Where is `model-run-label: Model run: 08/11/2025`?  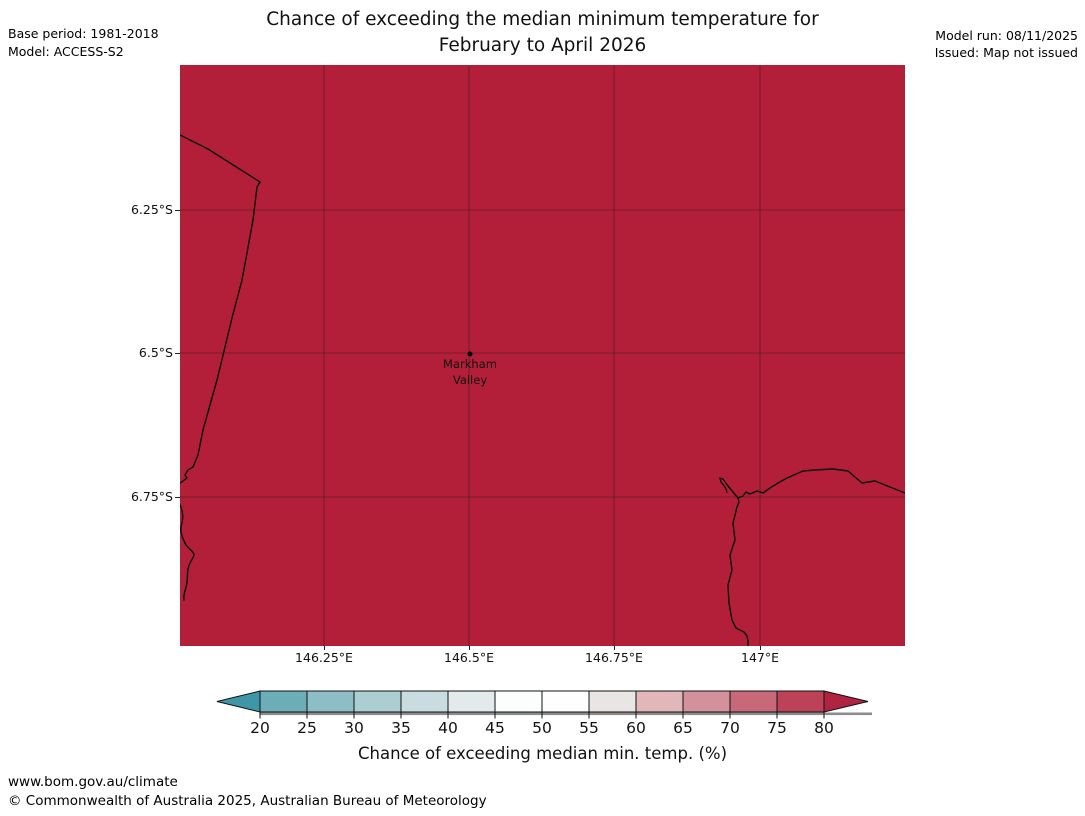
model-run-label: Model run: 08/11/2025 is located at coordinates (1006, 35).